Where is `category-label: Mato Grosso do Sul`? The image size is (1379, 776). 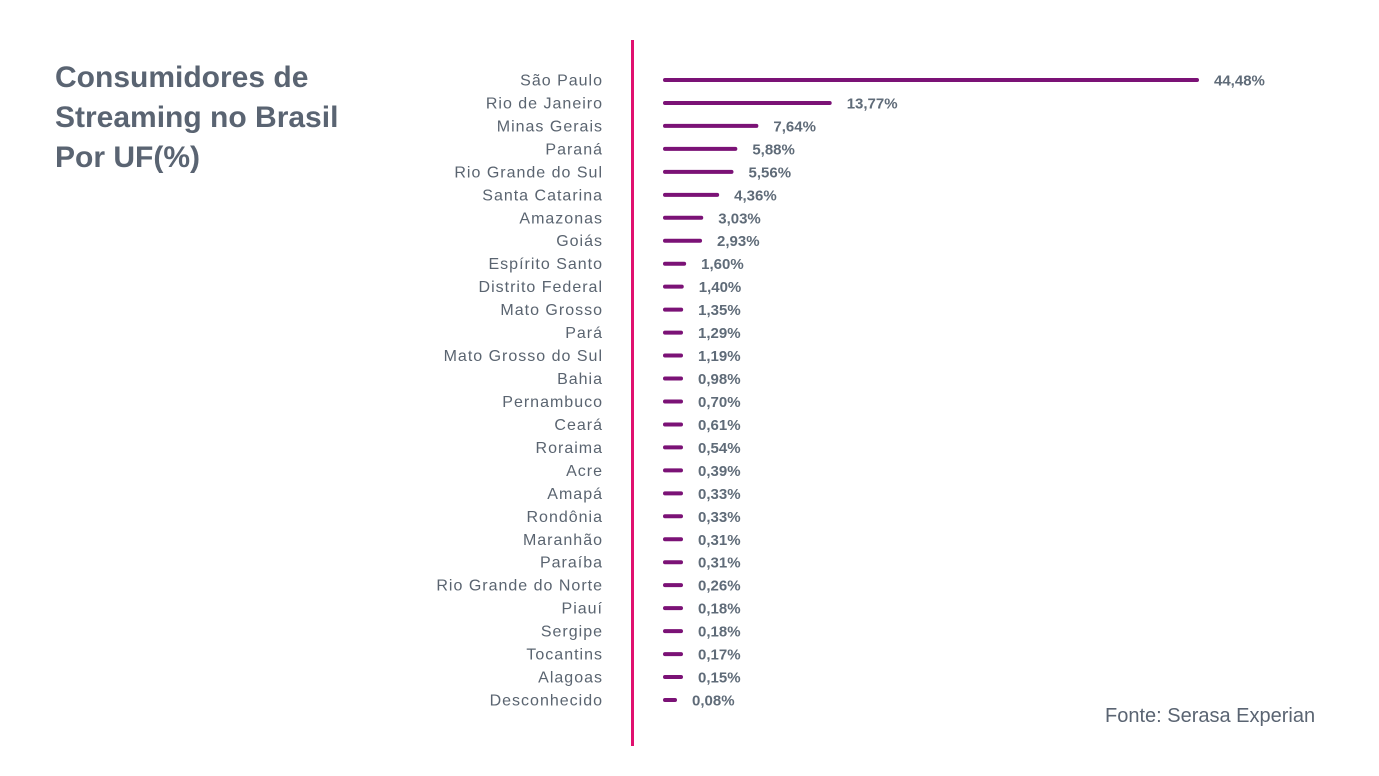
category-label: Mato Grosso do Sul is located at coordinates (523, 356).